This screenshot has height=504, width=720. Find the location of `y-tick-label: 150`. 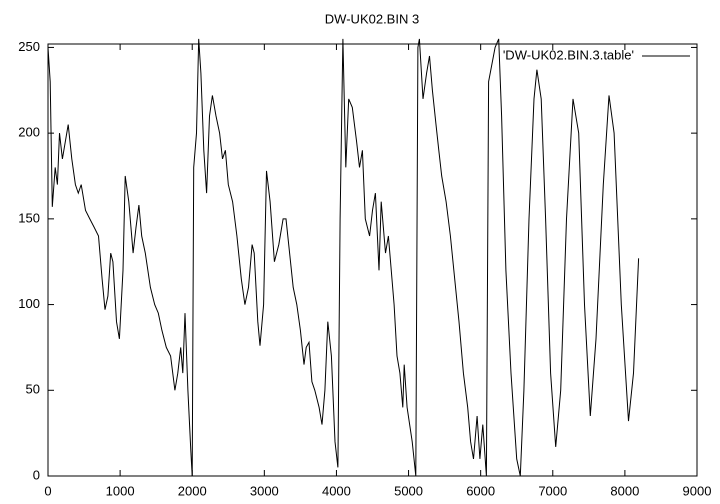

y-tick-label: 150 is located at coordinates (29, 217).